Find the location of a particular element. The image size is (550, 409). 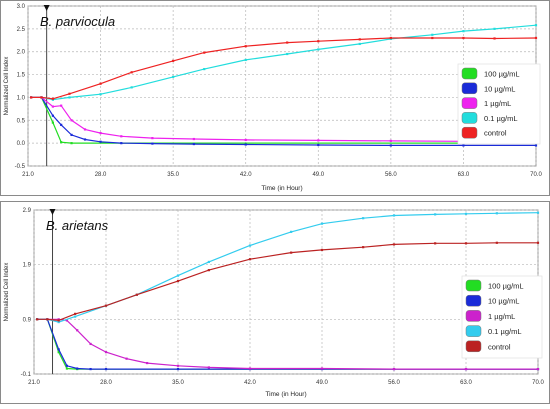

y-tick-label: 3.0 is located at coordinates (21, 7).